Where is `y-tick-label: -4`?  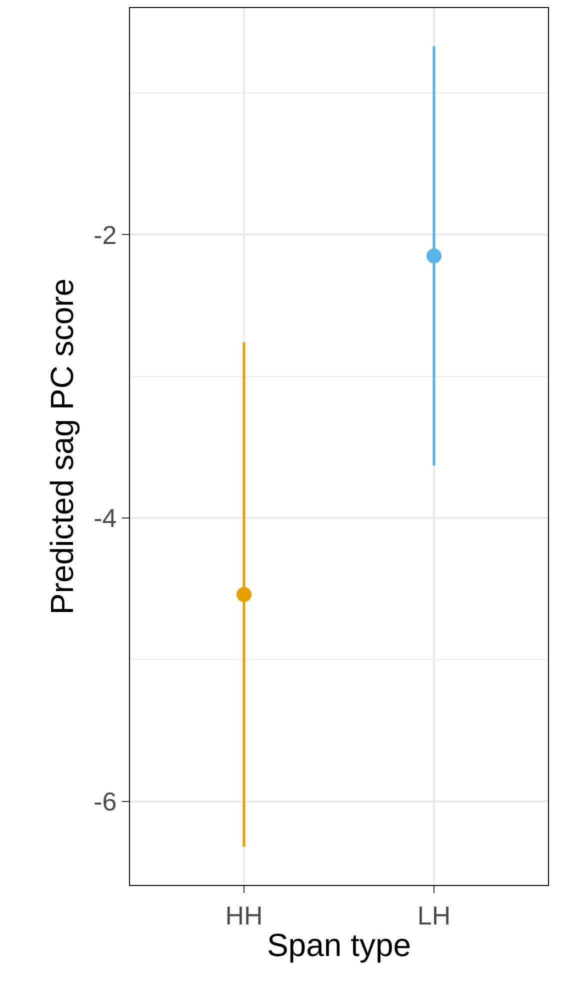 y-tick-label: -4 is located at coordinates (105, 518).